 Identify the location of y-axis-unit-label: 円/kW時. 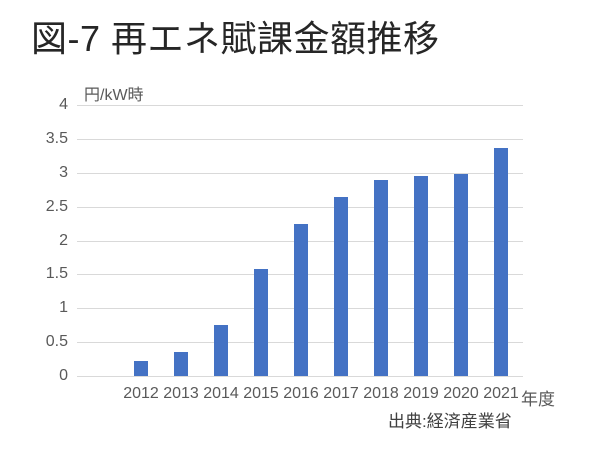
(114, 95).